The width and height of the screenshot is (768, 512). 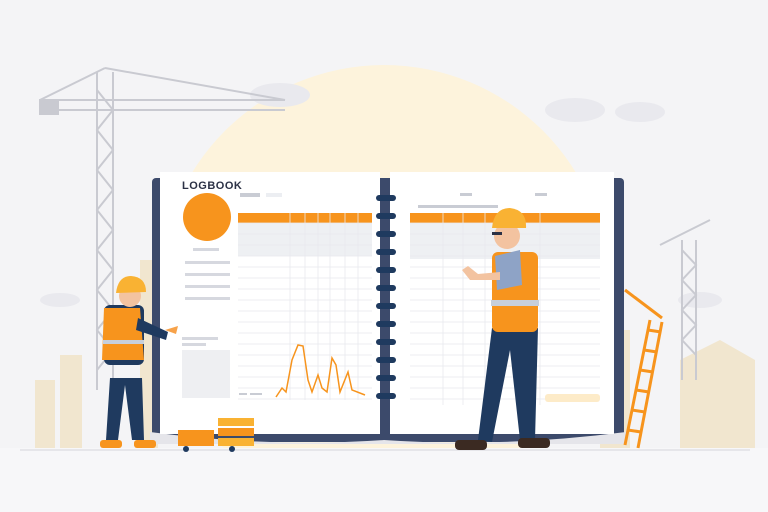 I want to click on spiral-binding-icon, so click(x=386, y=297).